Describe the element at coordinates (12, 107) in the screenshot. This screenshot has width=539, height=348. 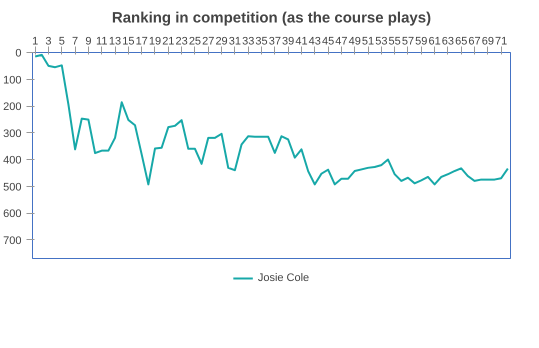
I see `y-tick-label: 200` at that location.